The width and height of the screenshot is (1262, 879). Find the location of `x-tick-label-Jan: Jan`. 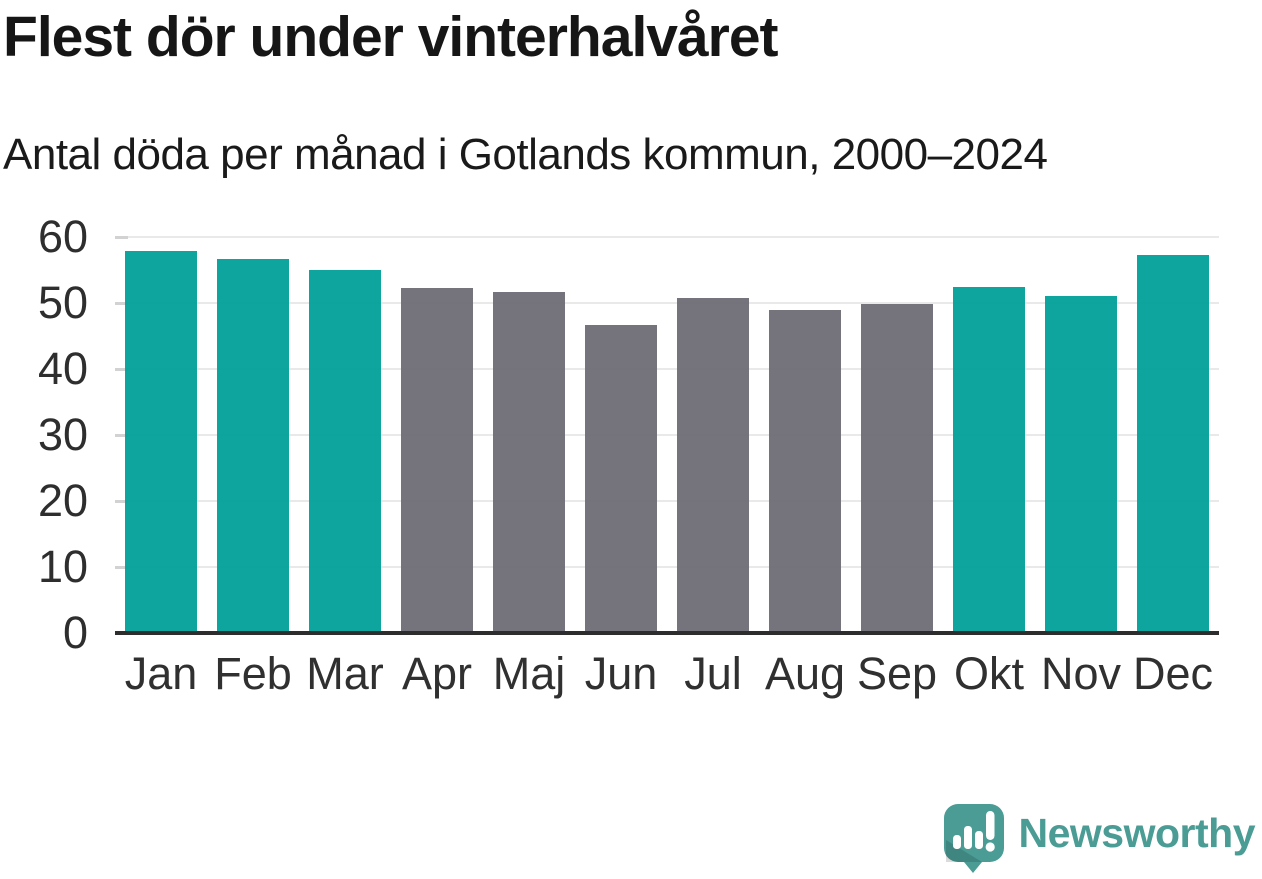

x-tick-label-Jan: Jan is located at coordinates (161, 673).